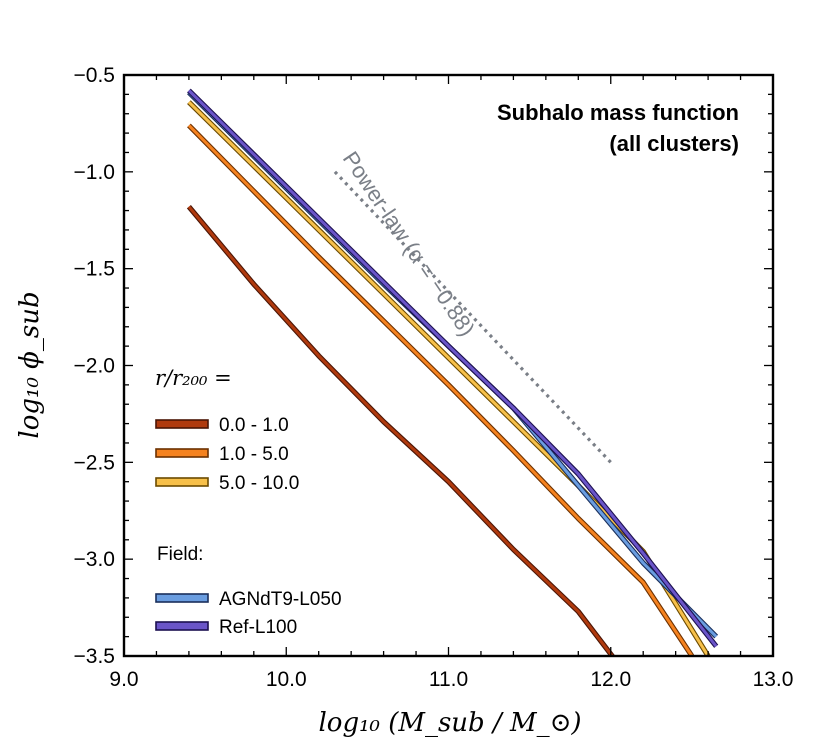  I want to click on legend-label-0-0-1-0: 0.0 - 1.0, so click(254, 425).